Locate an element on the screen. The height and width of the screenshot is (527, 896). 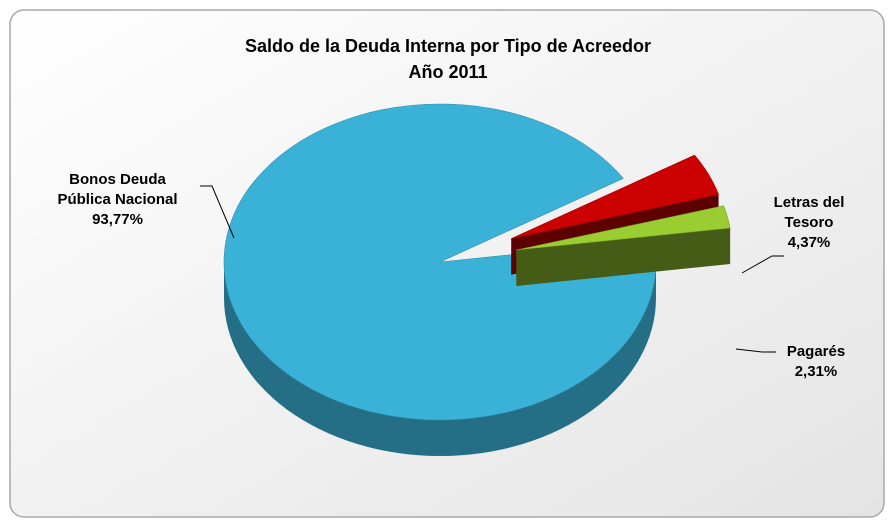
slice-label: Letras del Tesoro 4,37% is located at coordinates (809, 223).